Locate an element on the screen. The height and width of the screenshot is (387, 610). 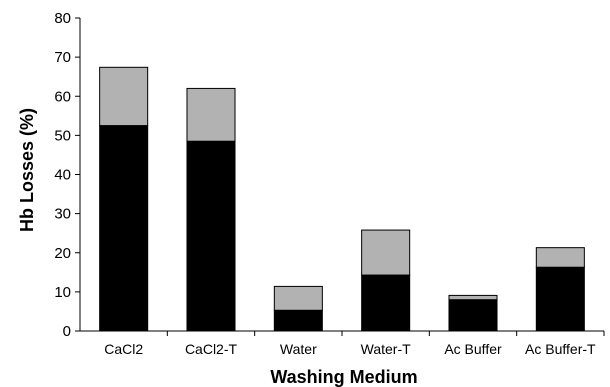
y-tick-label: 50 is located at coordinates (62, 135).